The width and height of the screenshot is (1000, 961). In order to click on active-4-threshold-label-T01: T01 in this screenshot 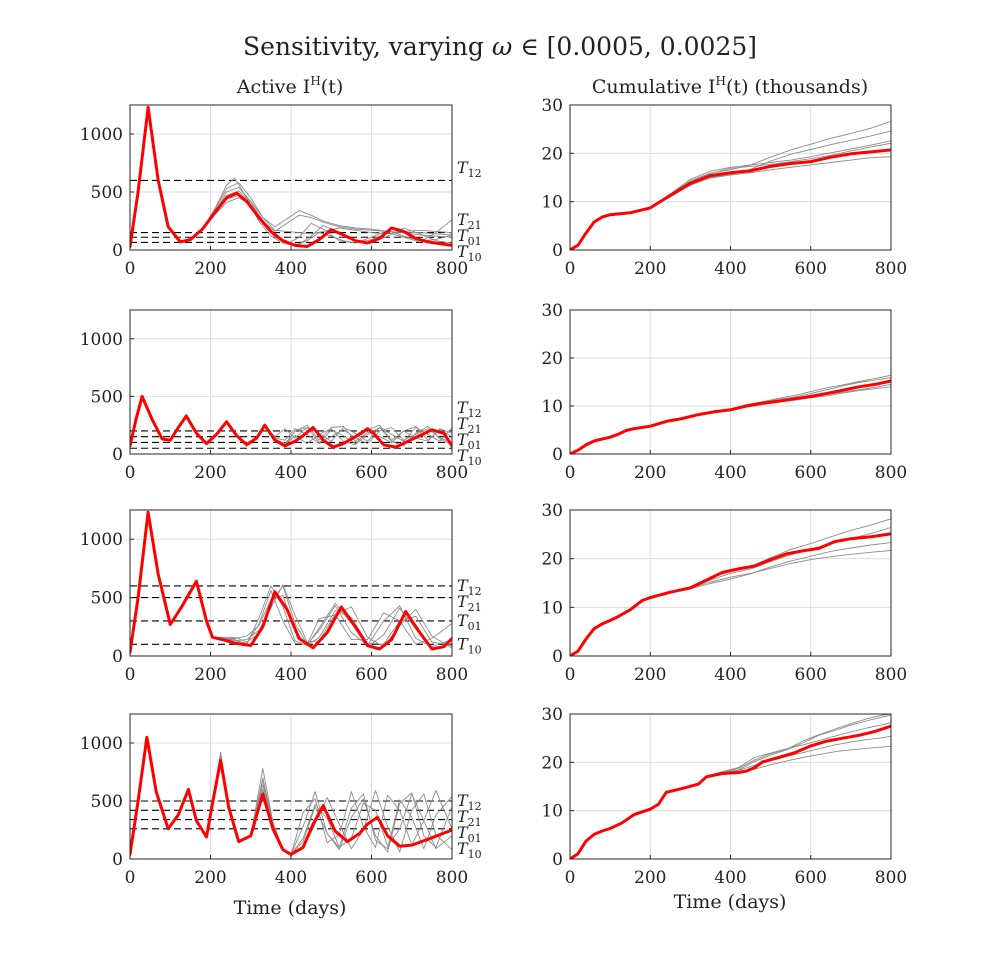, I will do `click(469, 834)`.